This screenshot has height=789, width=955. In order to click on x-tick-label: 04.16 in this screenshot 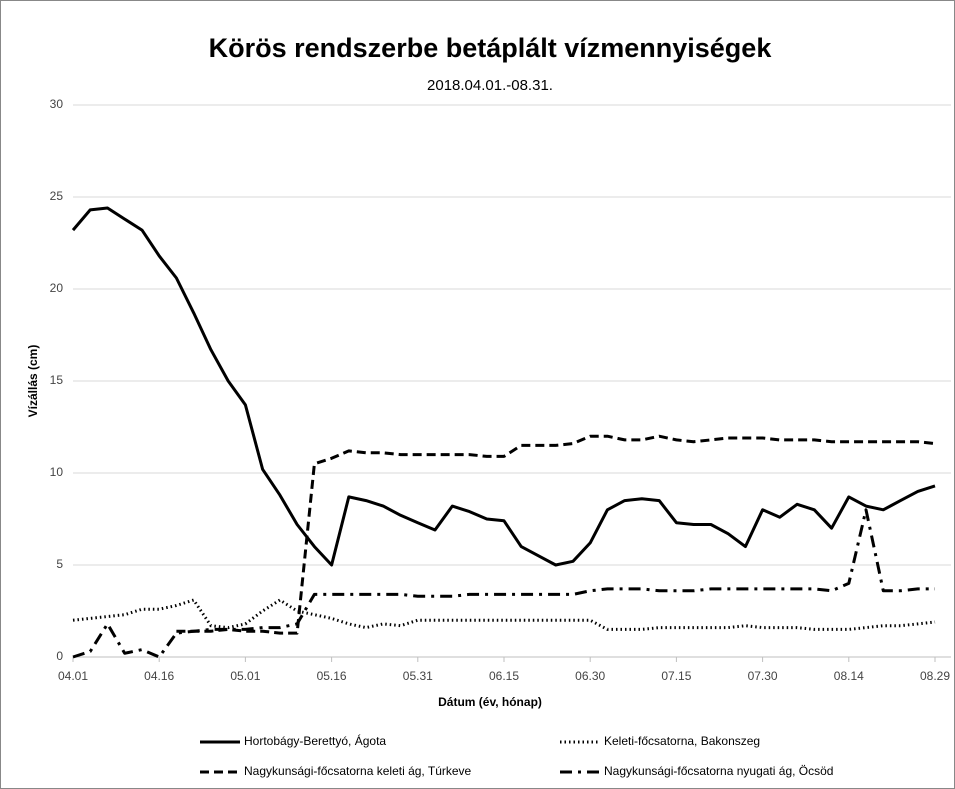, I will do `click(159, 676)`.